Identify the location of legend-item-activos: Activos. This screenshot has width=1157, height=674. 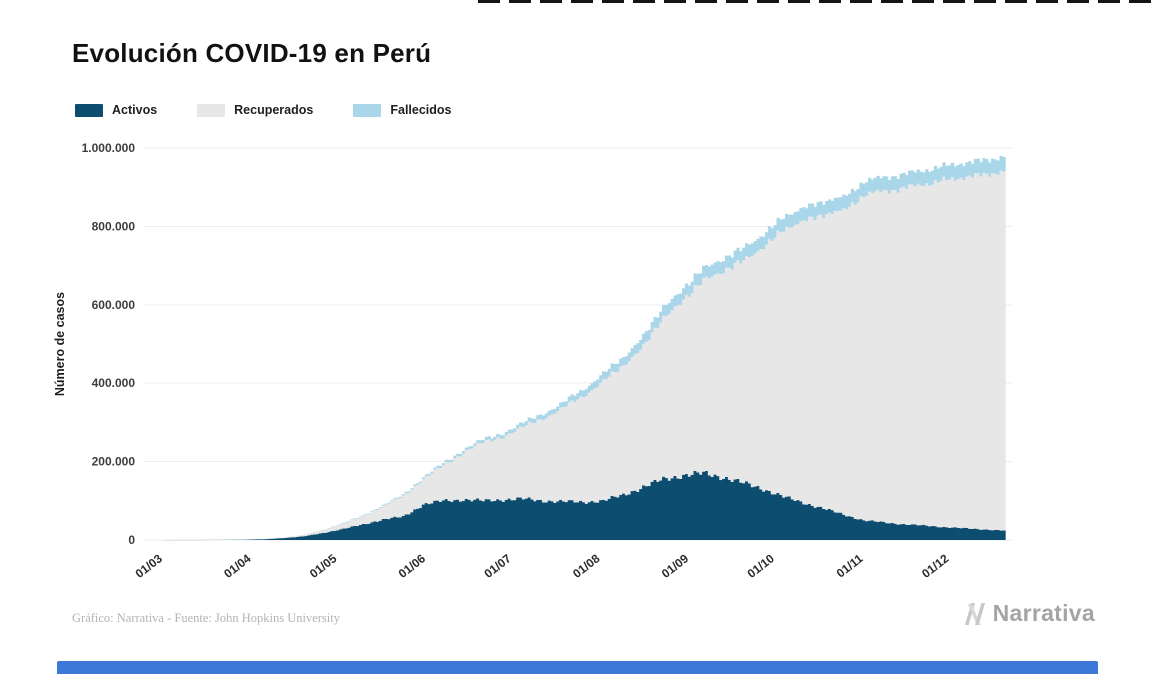
(116, 110).